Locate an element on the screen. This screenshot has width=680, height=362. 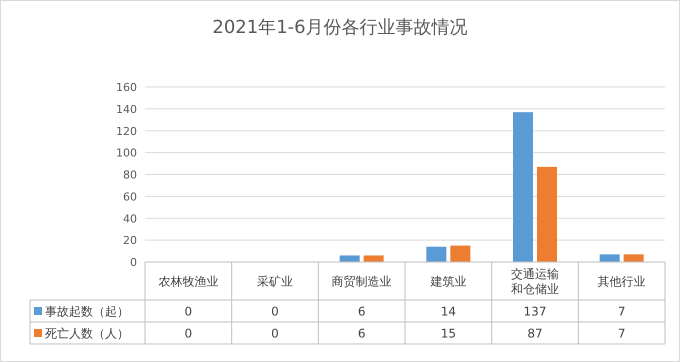
y-tick-label: 20 is located at coordinates (130, 241).